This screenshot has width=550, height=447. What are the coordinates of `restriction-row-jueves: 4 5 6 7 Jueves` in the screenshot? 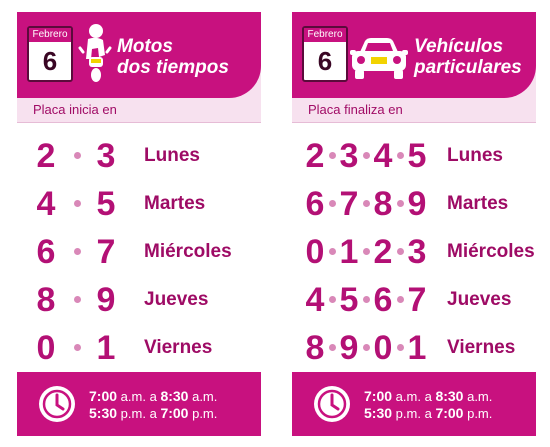 It's located at (414, 301).